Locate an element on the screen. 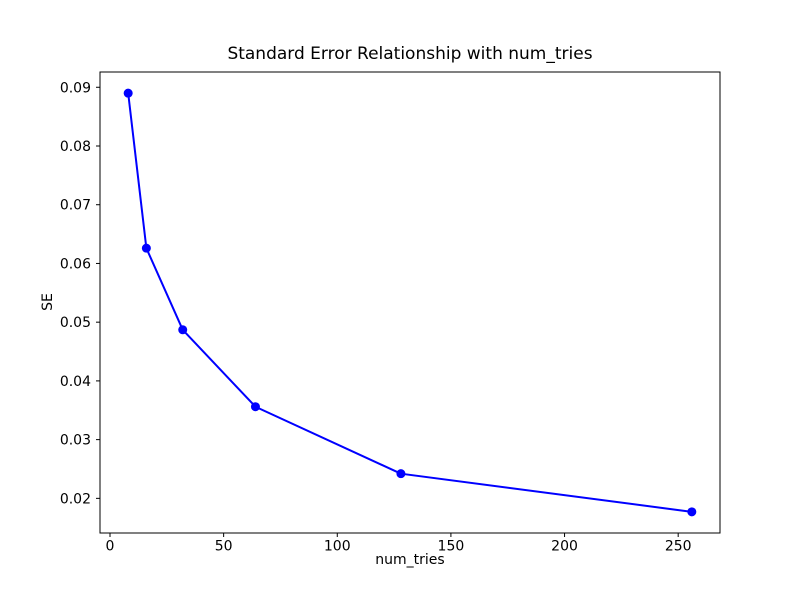  x-tick-label: 150 is located at coordinates (451, 547).